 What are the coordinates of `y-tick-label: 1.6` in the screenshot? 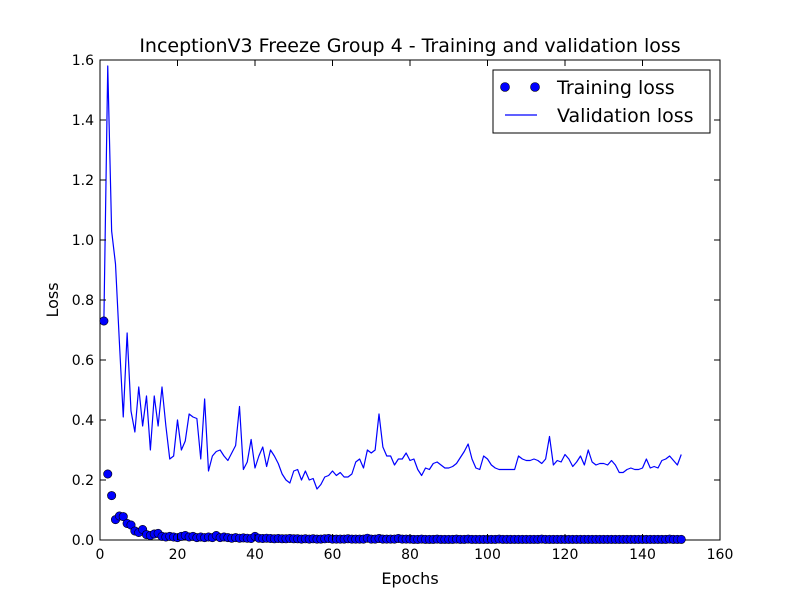 It's located at (83, 61).